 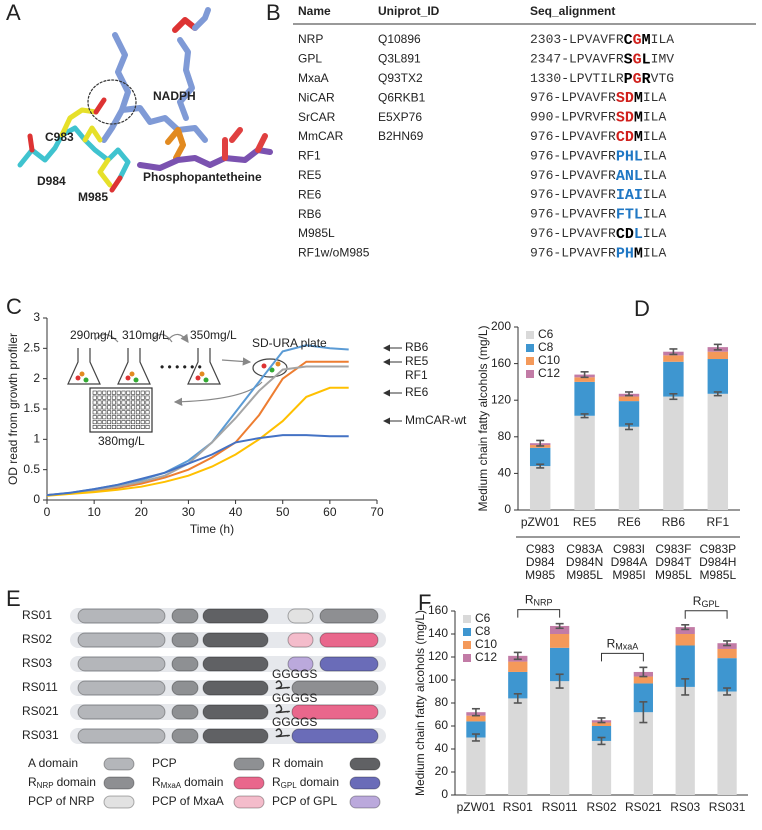 What do you see at coordinates (202, 177) in the screenshot?
I see `molecule-label: Phosphopantetheine` at bounding box center [202, 177].